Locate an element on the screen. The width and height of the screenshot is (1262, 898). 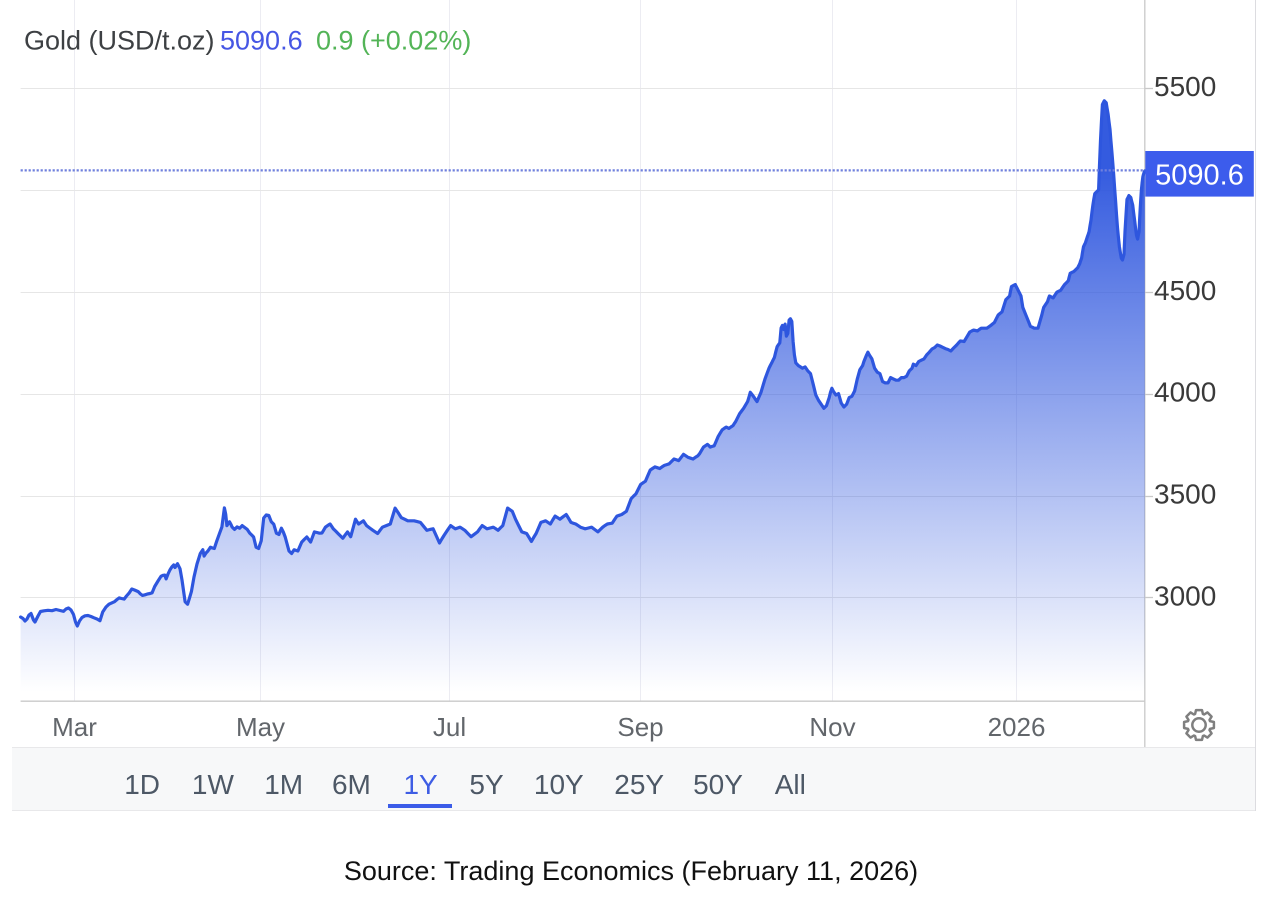
svg-text: Mar is located at coordinates (74, 727).